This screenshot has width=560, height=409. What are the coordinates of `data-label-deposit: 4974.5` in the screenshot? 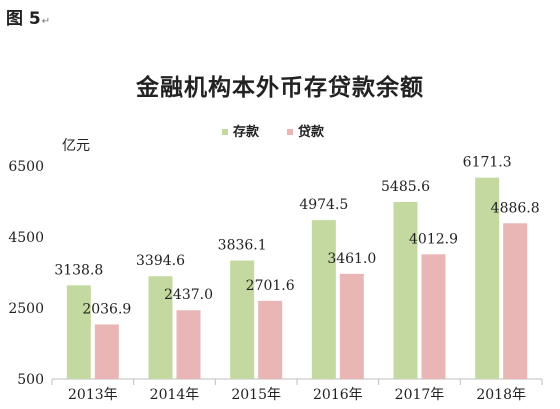 It's located at (323, 205).